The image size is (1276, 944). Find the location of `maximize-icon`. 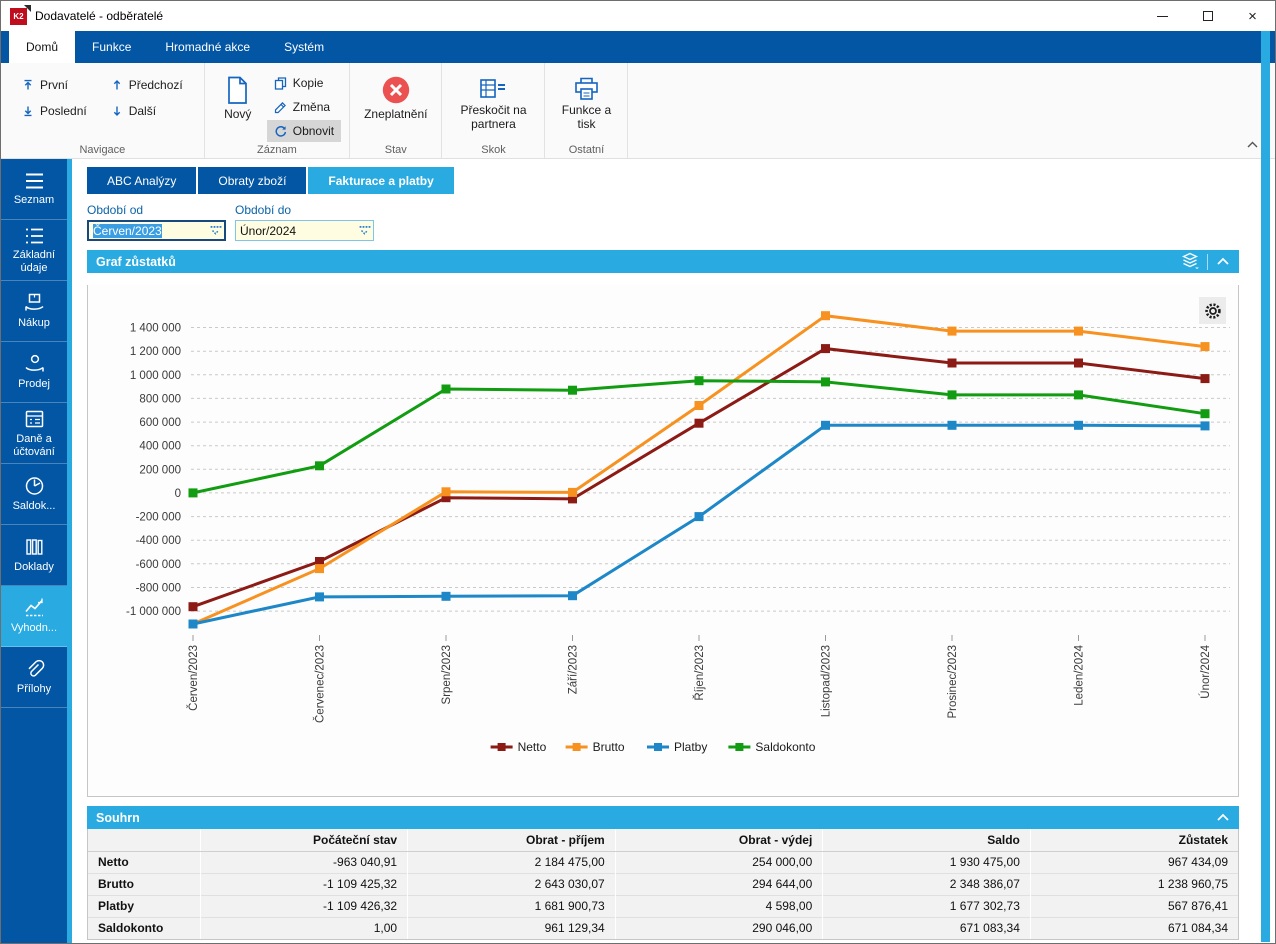

maximize-icon is located at coordinates (1207, 16).